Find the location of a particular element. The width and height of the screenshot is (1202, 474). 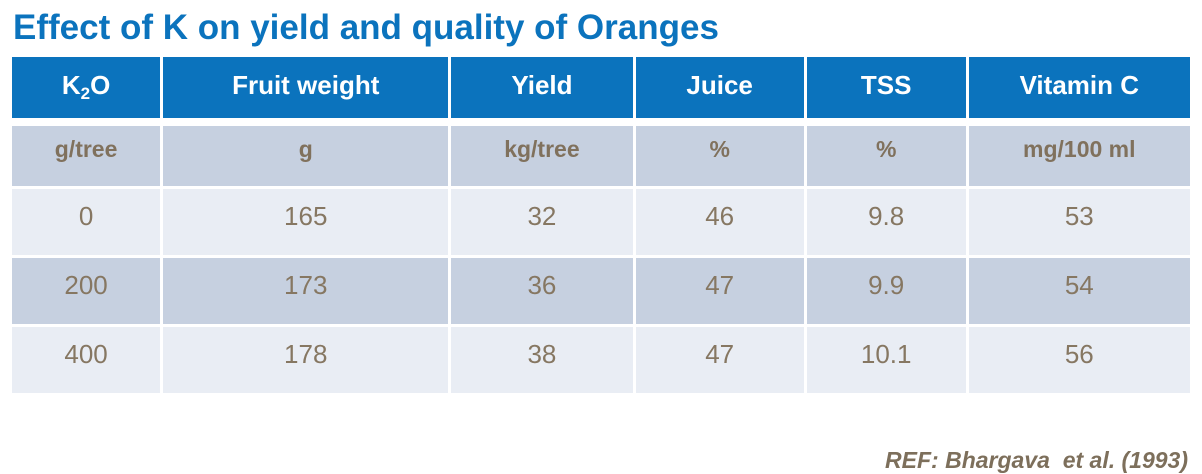

header-cell-fruit-weight: Fruit weight is located at coordinates (306, 90).